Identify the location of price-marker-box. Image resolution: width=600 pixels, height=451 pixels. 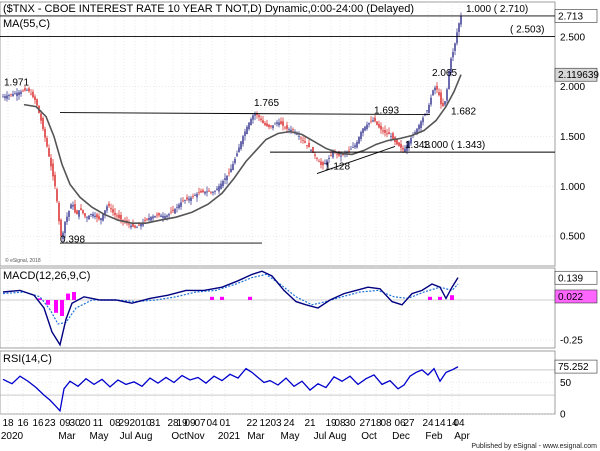
(576, 16).